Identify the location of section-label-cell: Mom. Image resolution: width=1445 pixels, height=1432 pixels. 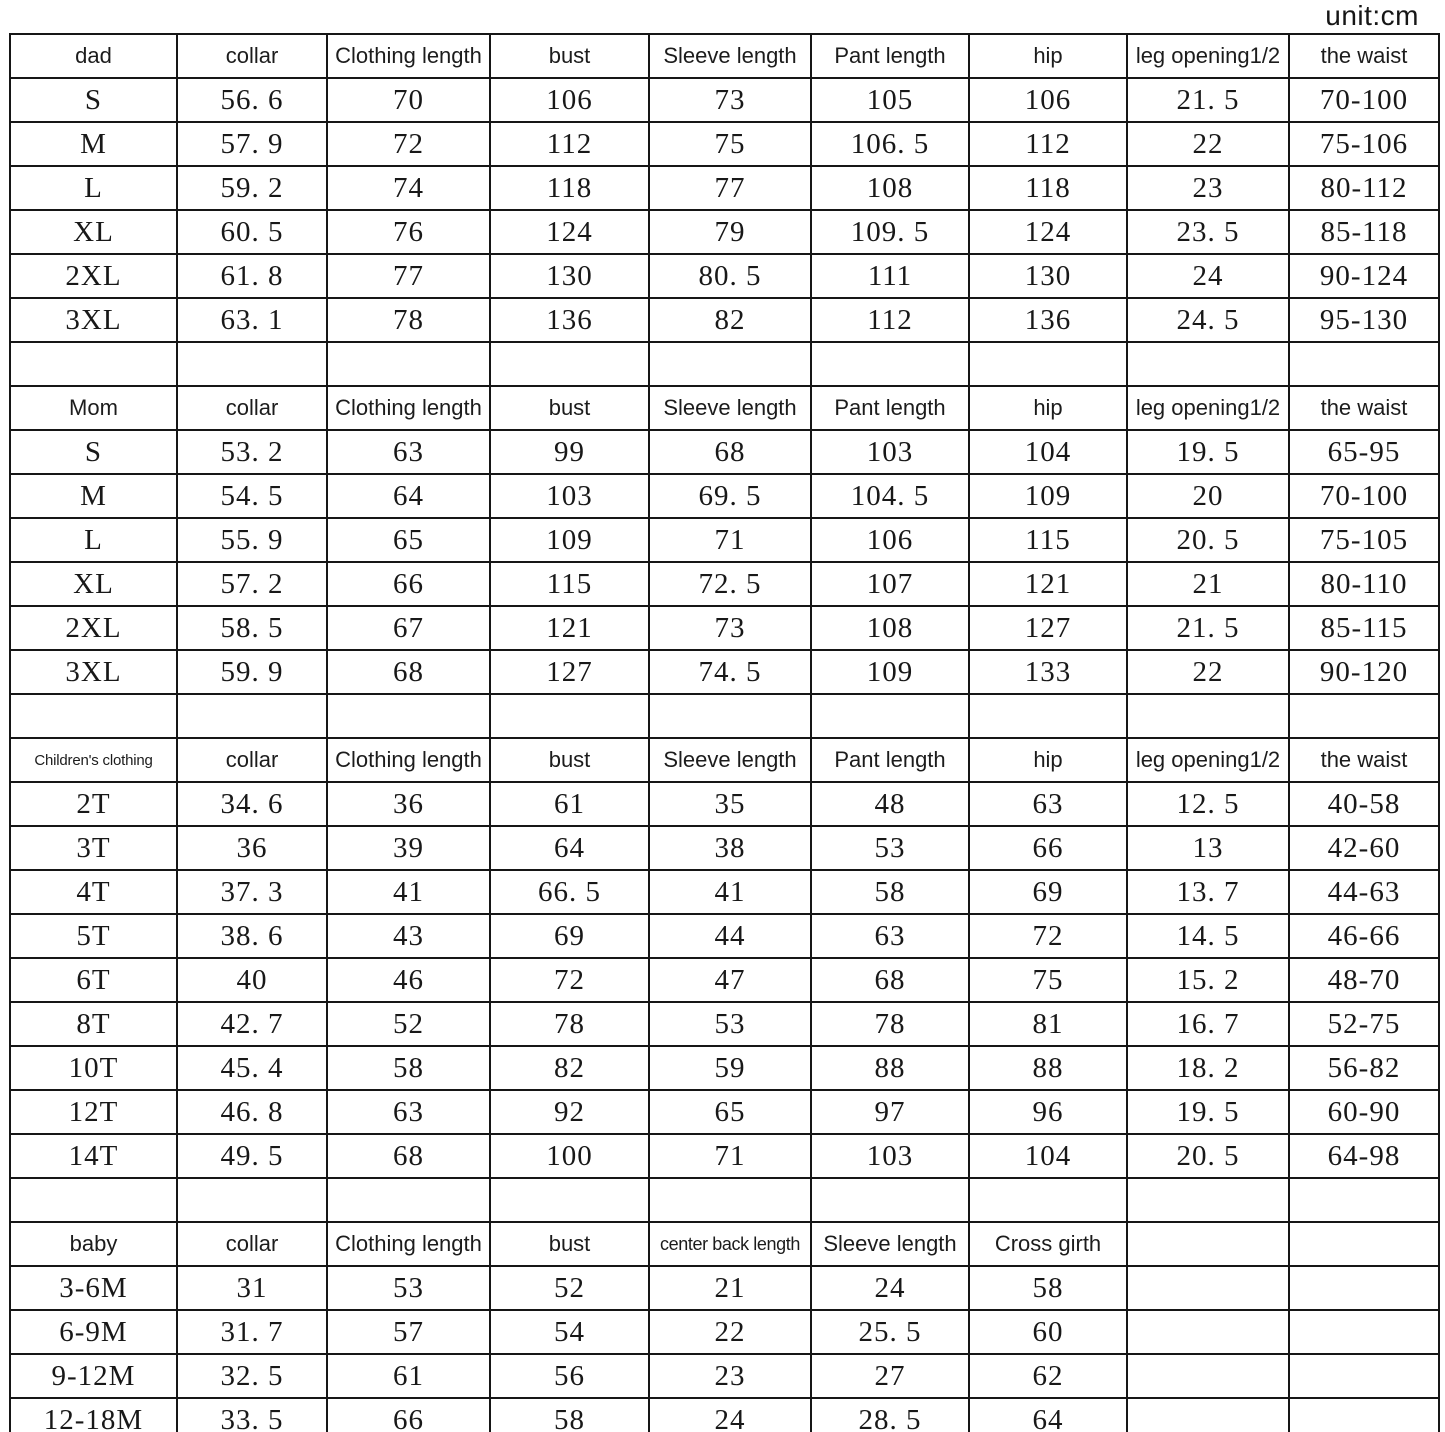
(93, 408).